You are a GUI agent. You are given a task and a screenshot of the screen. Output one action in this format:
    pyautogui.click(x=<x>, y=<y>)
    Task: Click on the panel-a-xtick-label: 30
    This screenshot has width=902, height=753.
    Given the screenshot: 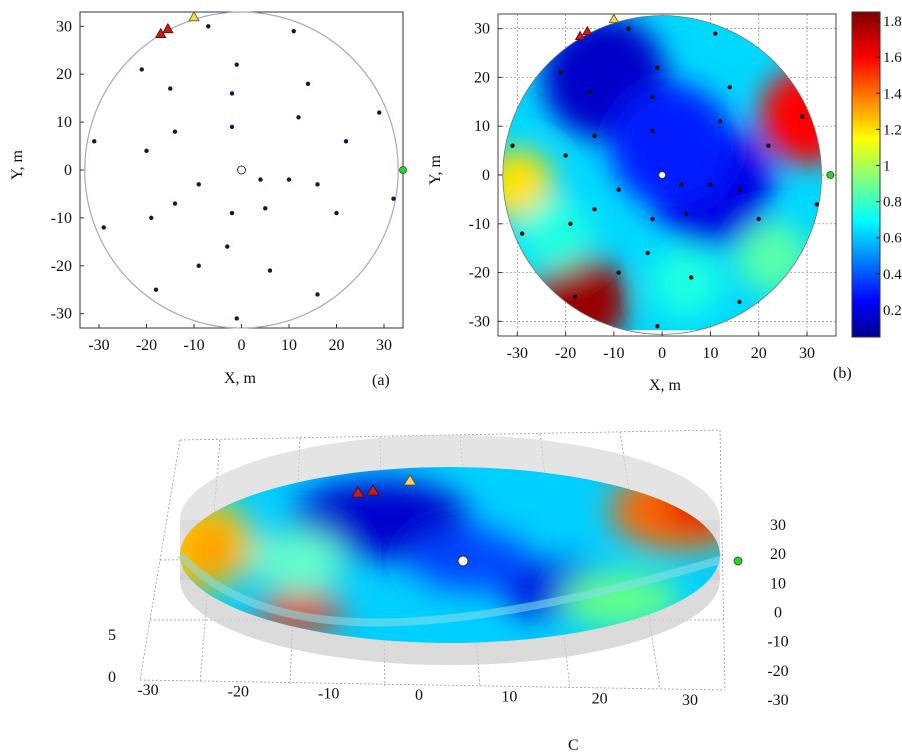 What is the action you would take?
    pyautogui.click(x=384, y=345)
    